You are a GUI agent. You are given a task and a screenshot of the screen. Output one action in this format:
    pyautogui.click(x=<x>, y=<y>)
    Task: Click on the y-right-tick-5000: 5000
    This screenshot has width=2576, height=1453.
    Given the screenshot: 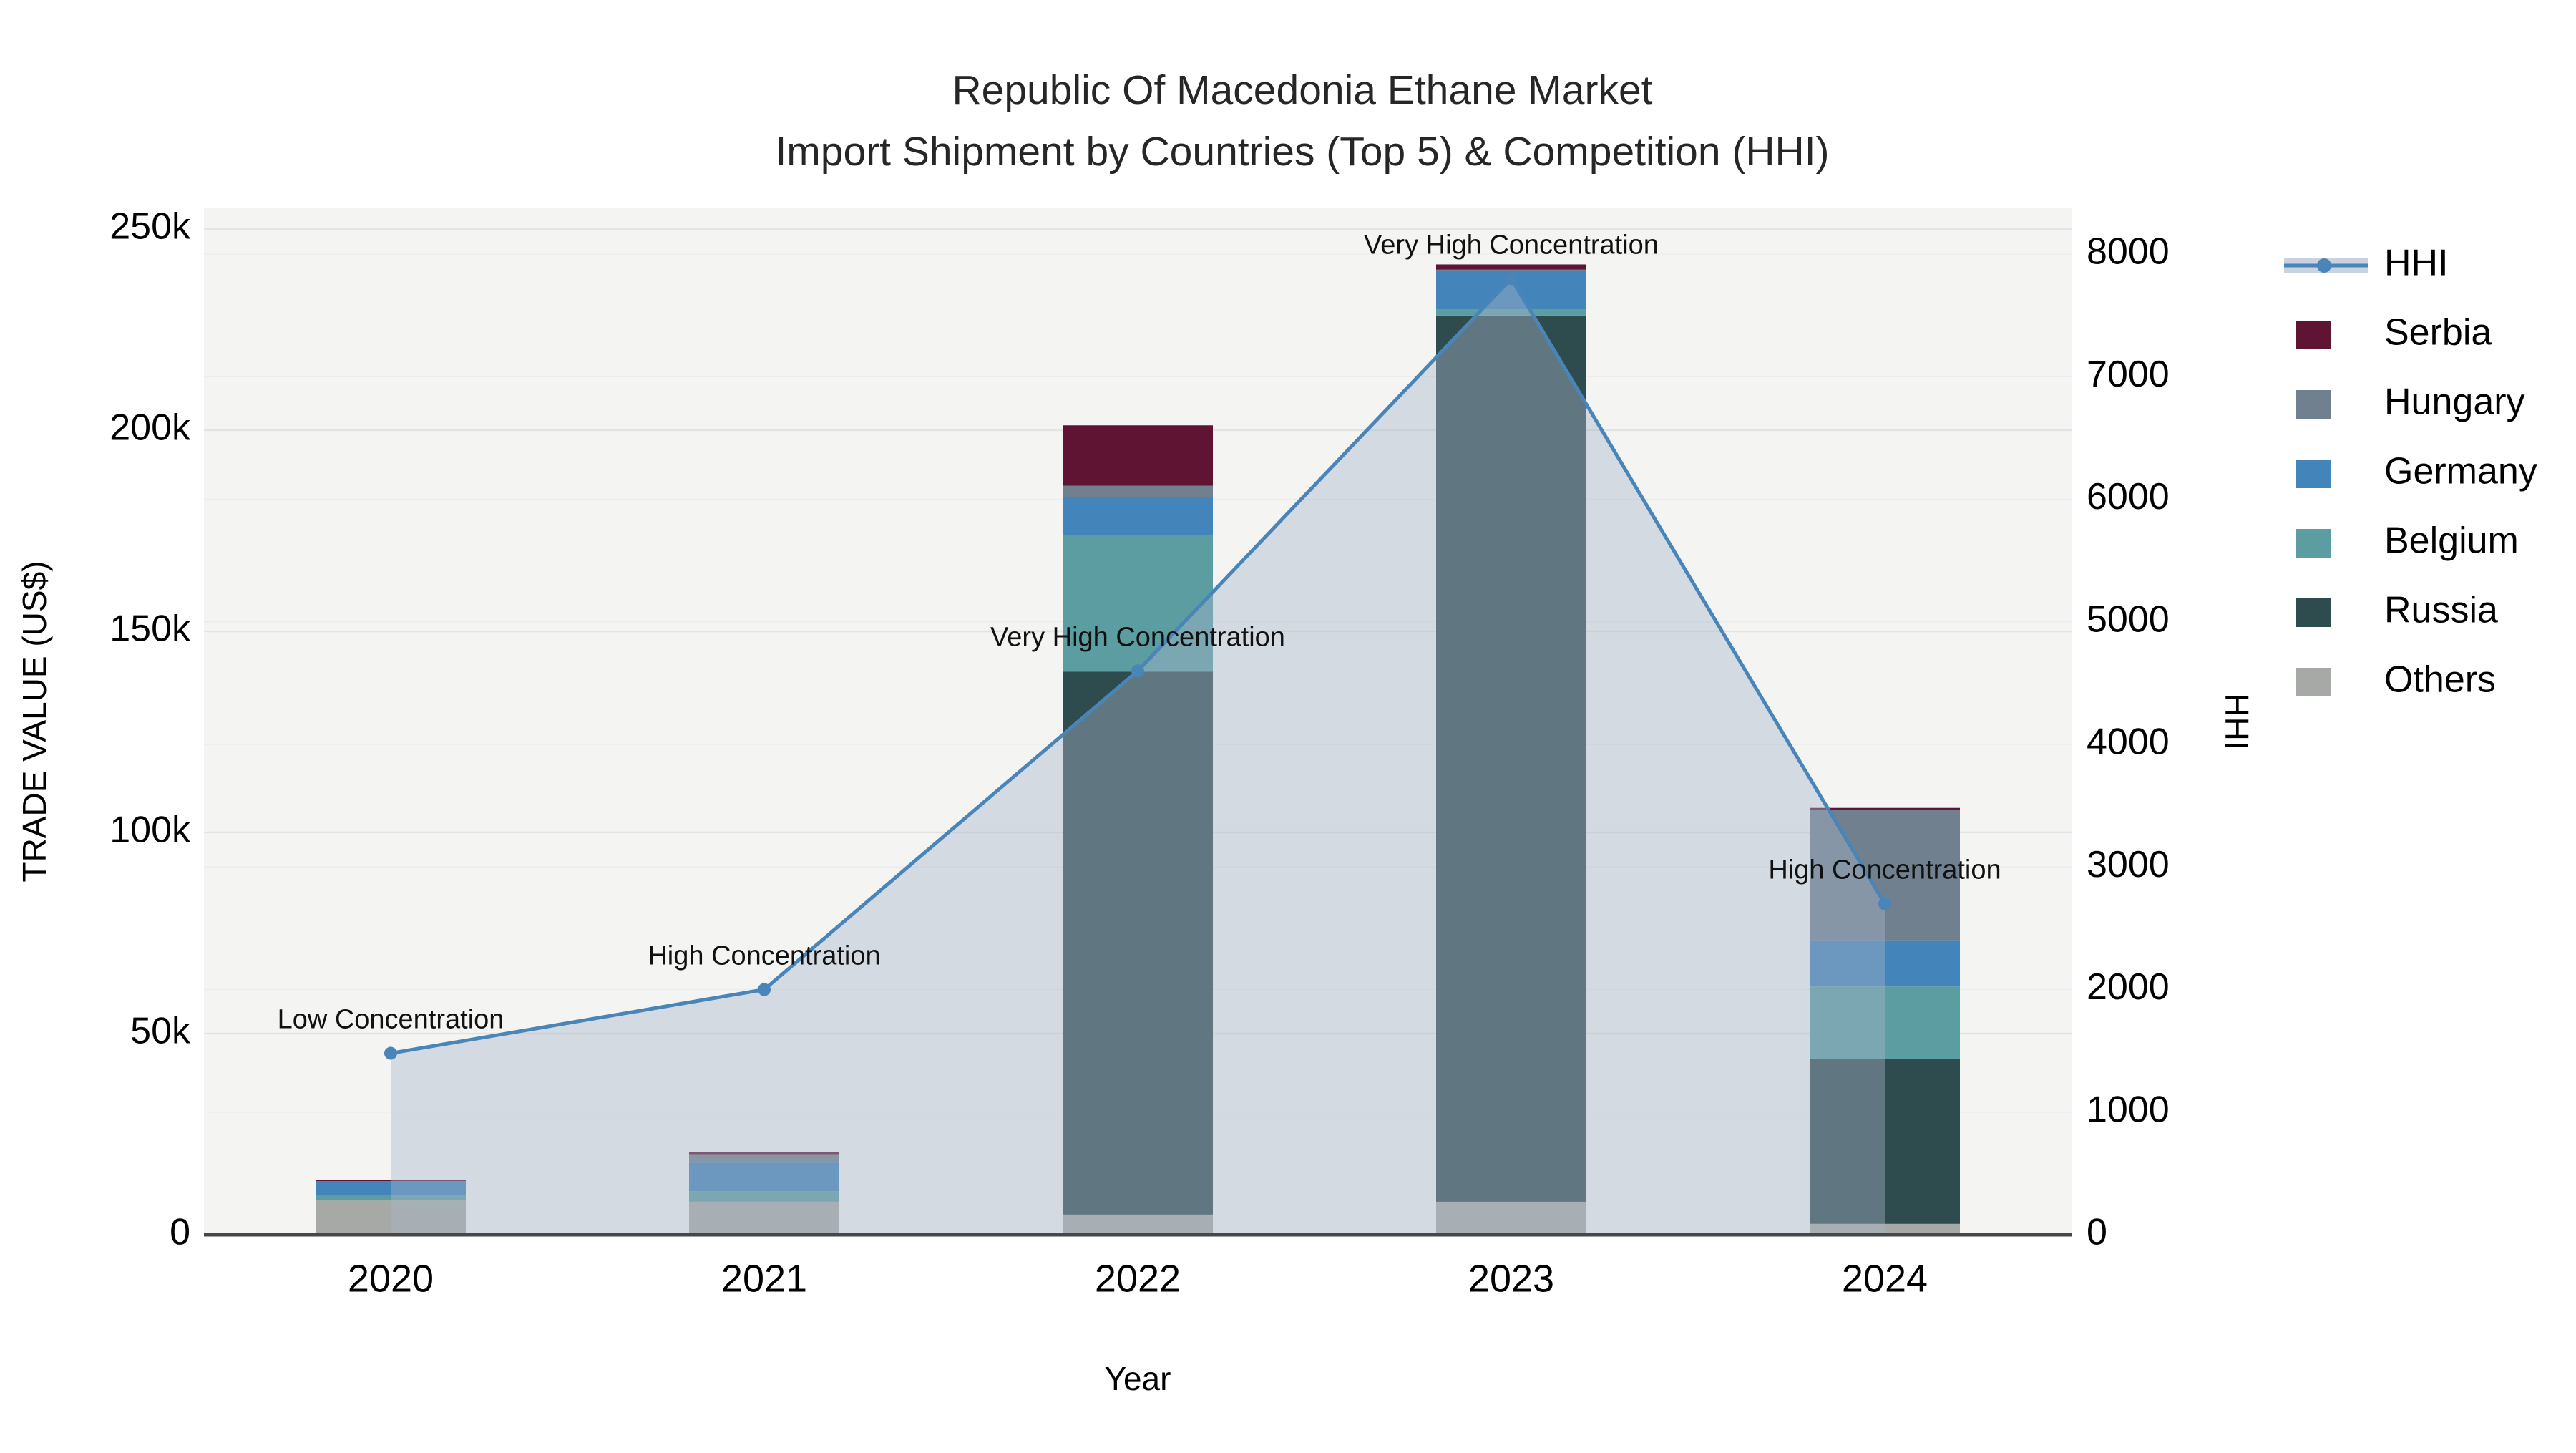 What is the action you would take?
    pyautogui.click(x=2128, y=619)
    